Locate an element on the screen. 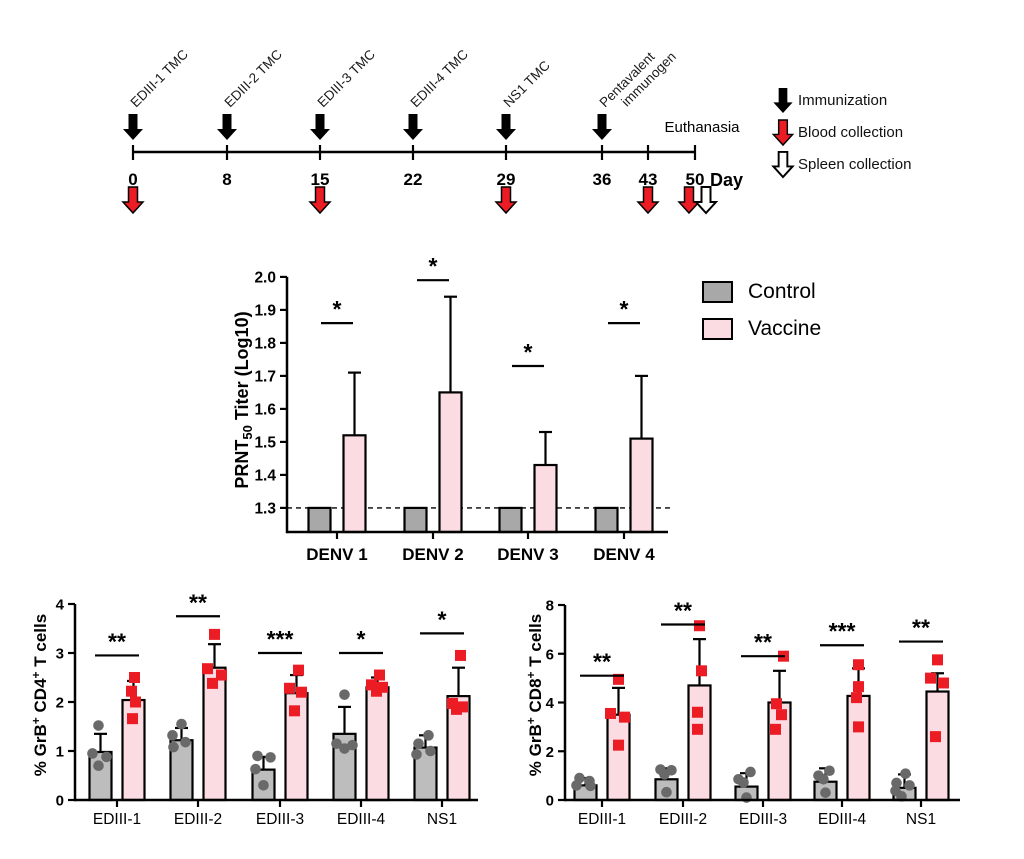  blood-collection-arrow-icon is located at coordinates (320, 200).